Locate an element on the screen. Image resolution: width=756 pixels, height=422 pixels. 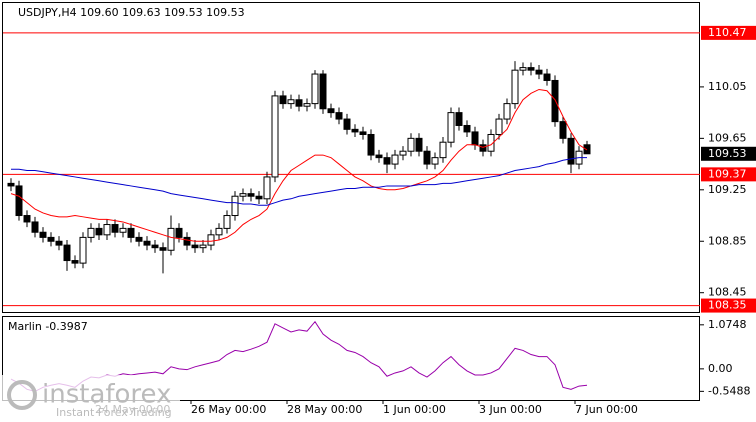
last-price-bg is located at coordinates (728, 153).